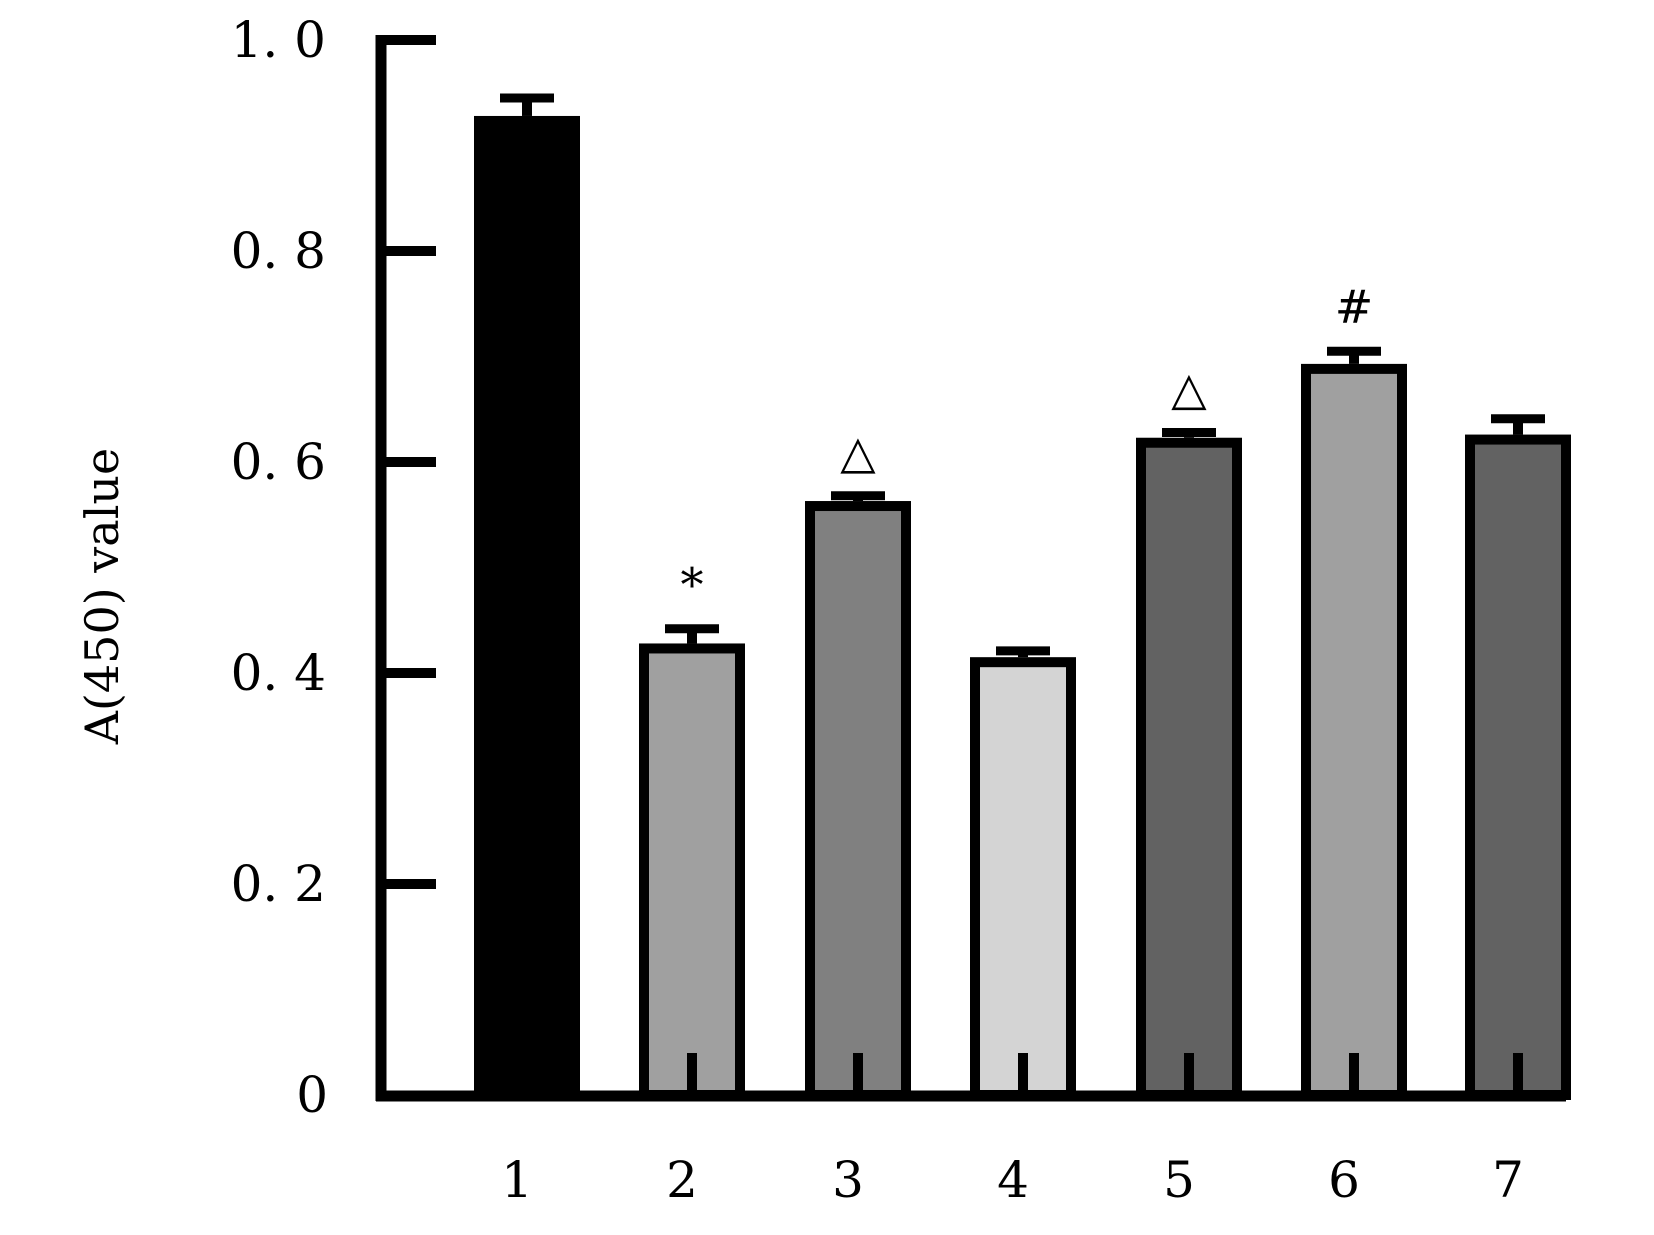  Describe the element at coordinates (1013, 1180) in the screenshot. I see `x-tick-label-4: 4` at that location.